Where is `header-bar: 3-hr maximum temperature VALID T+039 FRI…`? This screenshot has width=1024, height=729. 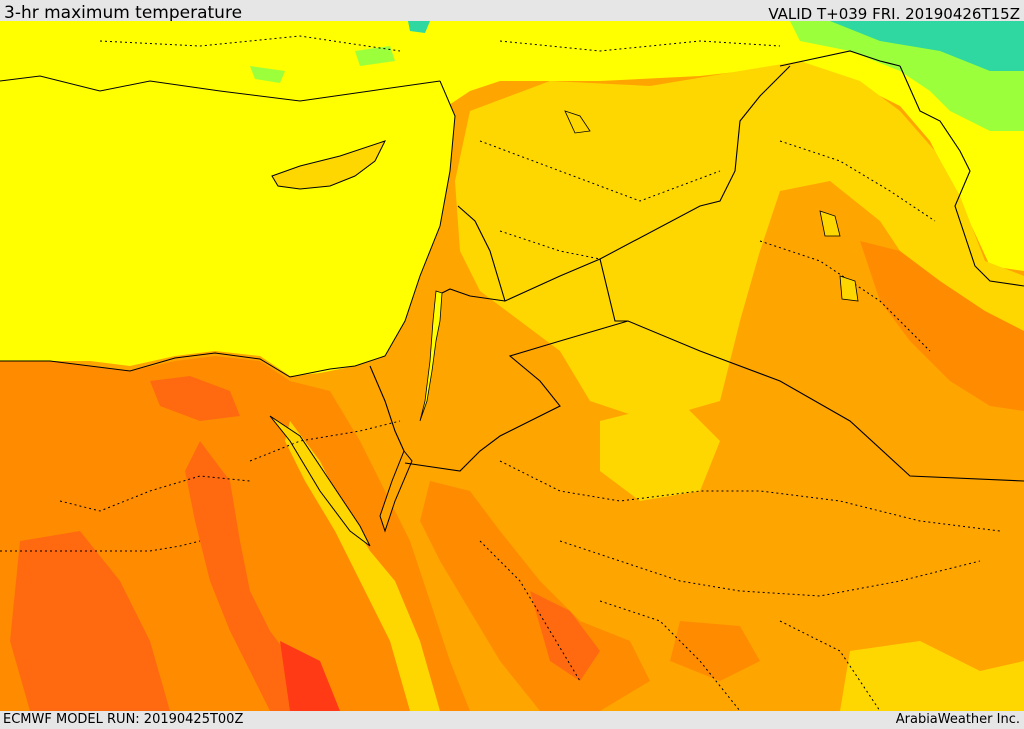
header-bar: 3-hr maximum temperature VALID T+039 FRI… is located at coordinates (512, 11).